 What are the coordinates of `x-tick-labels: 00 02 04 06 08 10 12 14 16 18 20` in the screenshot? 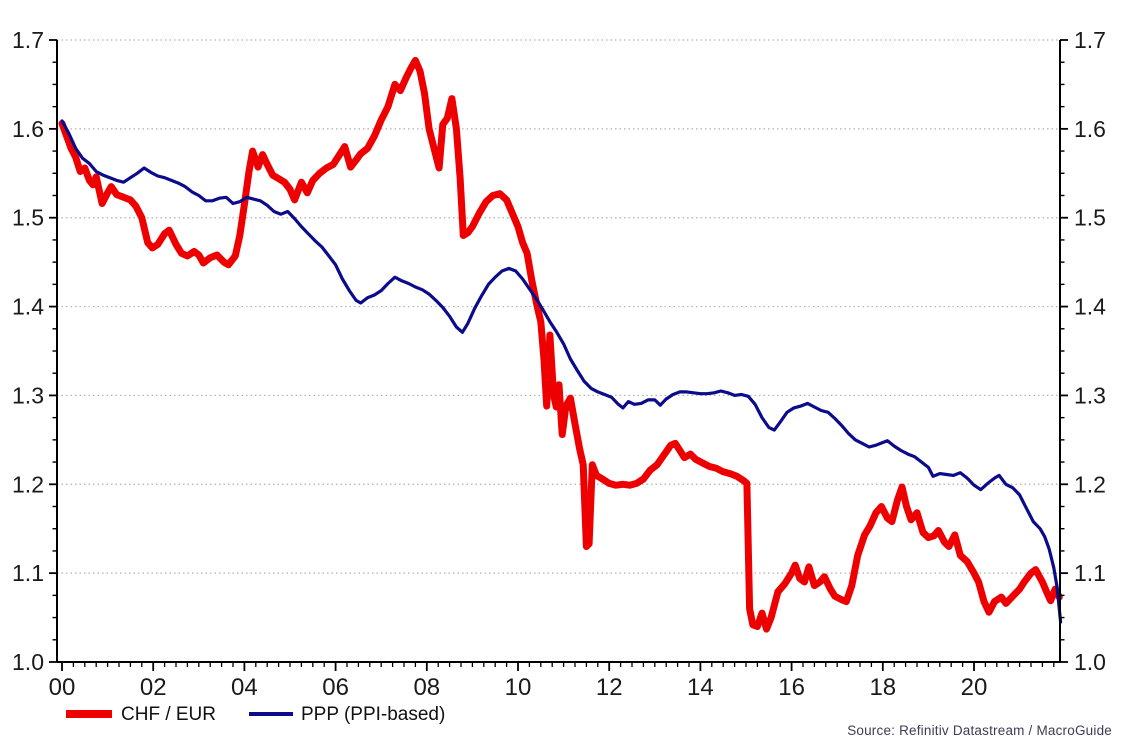 It's located at (518, 687).